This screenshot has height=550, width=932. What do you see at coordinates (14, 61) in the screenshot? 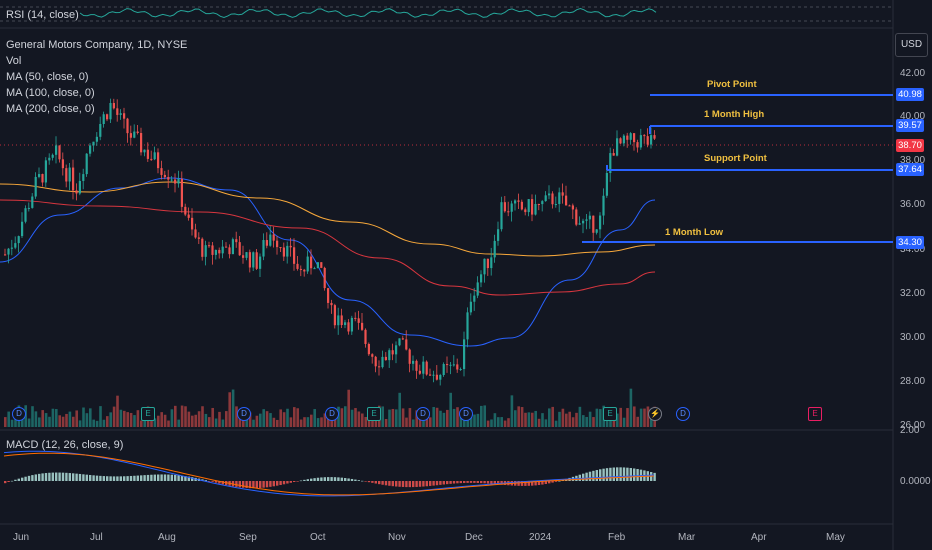
I see `volume-legend: Vol` at bounding box center [14, 61].